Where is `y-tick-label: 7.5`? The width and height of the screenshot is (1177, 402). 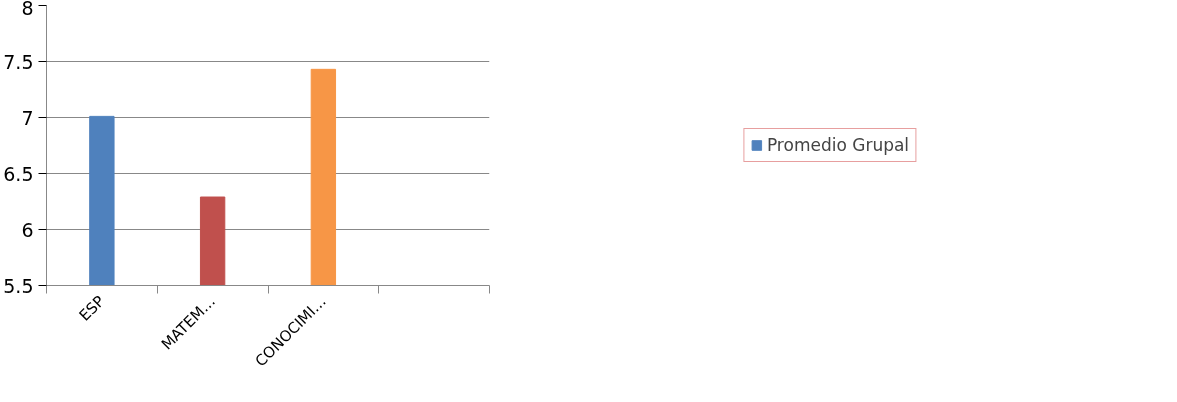 y-tick-label: 7.5 is located at coordinates (18, 61).